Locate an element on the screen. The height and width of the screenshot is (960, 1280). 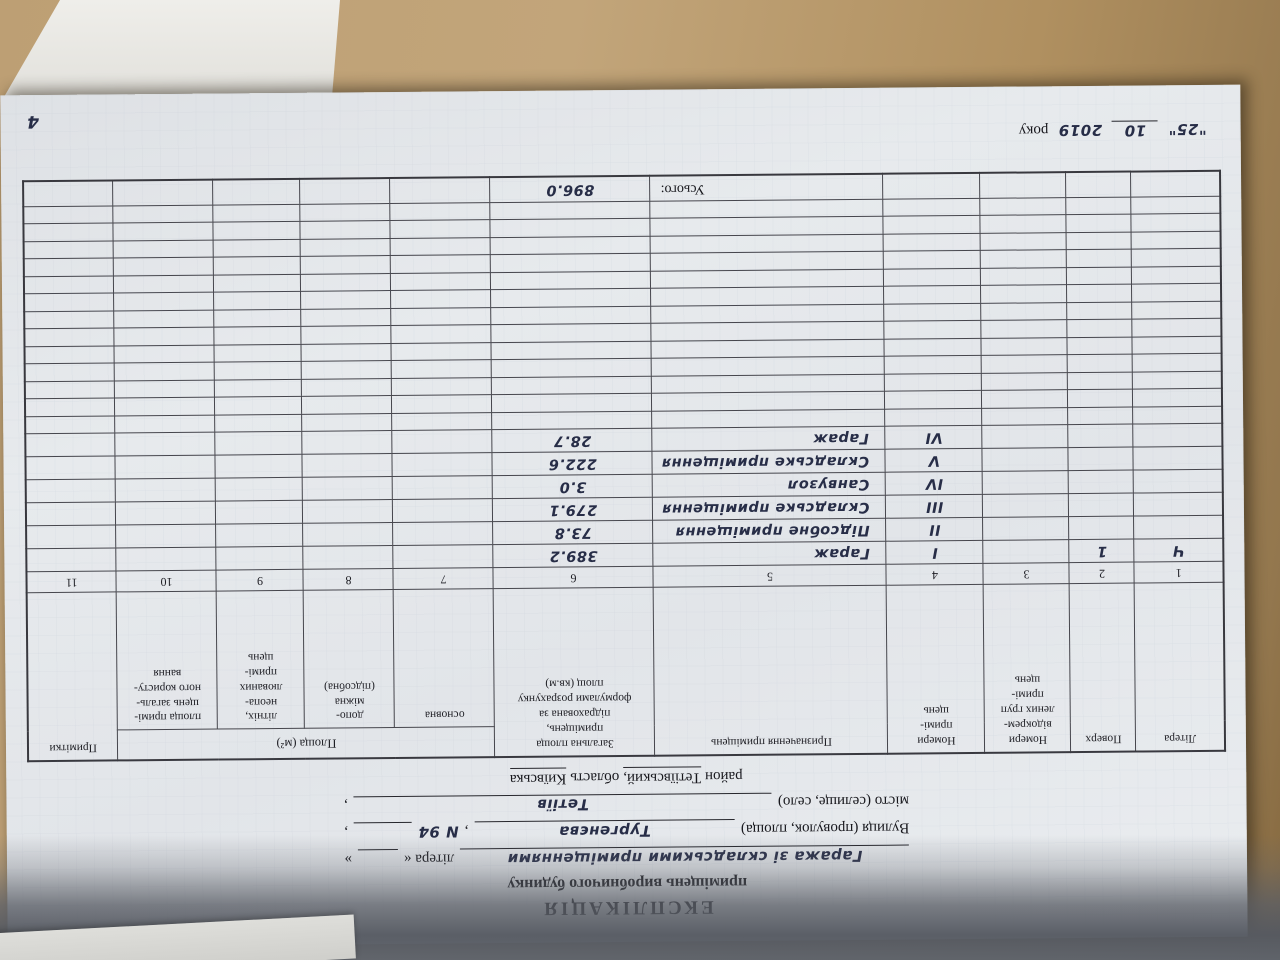
table-cell-handwritten: 1 is located at coordinates (1102, 551).